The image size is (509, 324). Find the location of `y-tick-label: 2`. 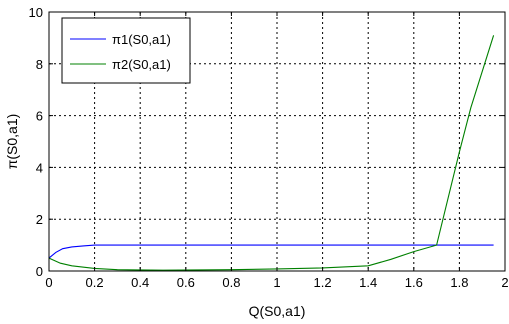

y-tick-label: 2 is located at coordinates (39, 219).